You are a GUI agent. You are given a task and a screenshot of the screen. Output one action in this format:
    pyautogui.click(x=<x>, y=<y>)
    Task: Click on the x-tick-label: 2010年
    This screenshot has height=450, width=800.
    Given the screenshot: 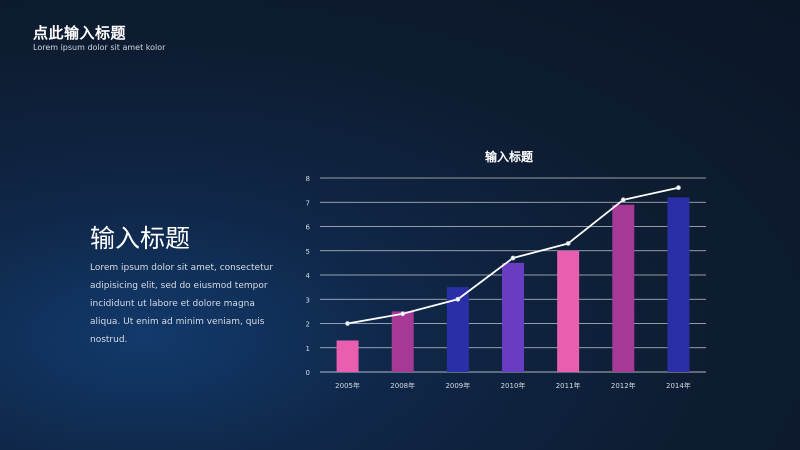 What is the action you would take?
    pyautogui.click(x=513, y=385)
    